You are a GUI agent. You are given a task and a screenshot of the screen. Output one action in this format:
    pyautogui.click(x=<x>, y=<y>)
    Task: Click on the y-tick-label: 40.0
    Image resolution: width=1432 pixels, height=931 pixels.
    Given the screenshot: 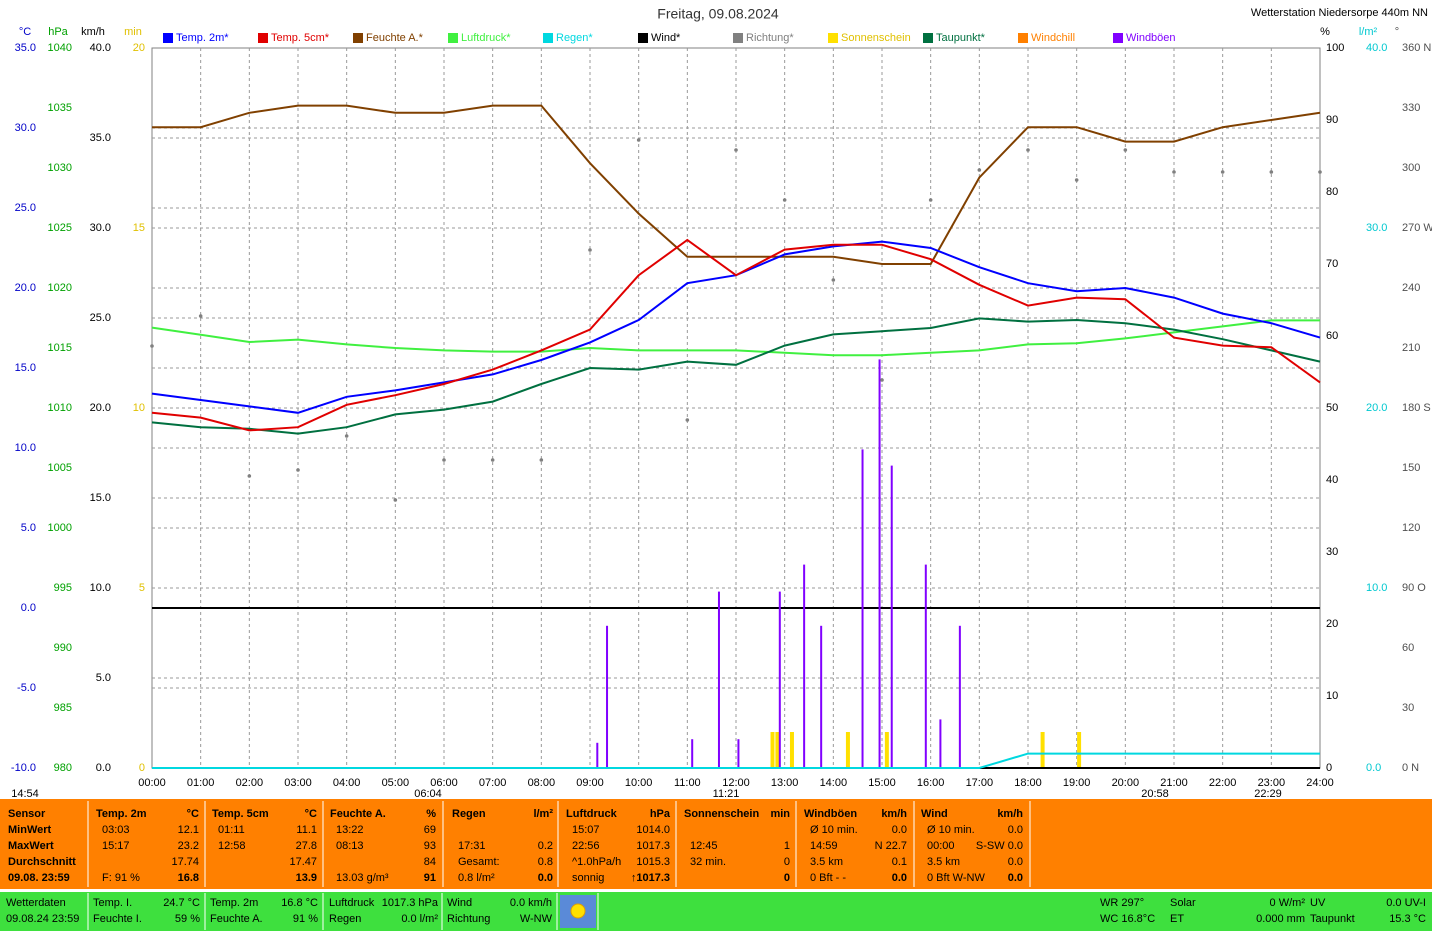 What is the action you would take?
    pyautogui.click(x=100, y=48)
    